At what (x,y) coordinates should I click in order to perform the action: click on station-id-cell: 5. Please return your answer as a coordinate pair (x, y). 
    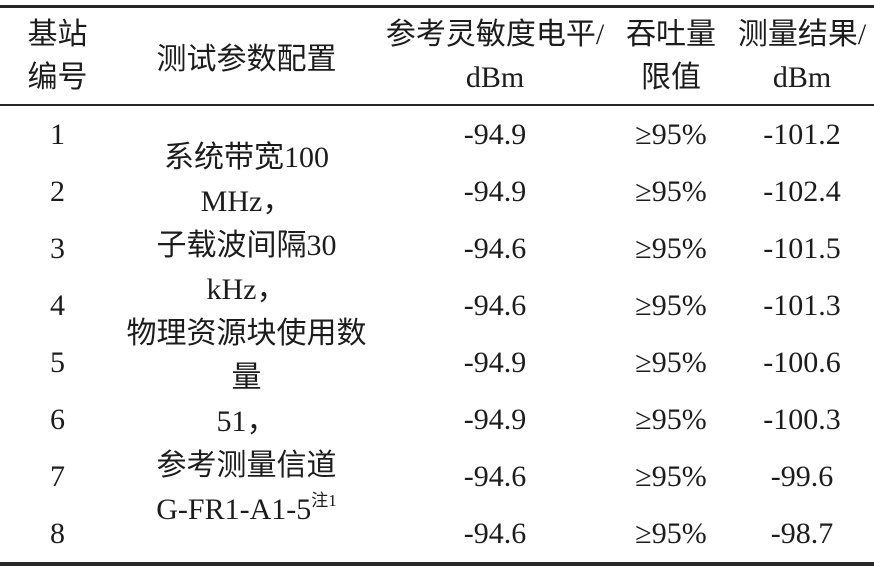
    Looking at the image, I should click on (57, 362).